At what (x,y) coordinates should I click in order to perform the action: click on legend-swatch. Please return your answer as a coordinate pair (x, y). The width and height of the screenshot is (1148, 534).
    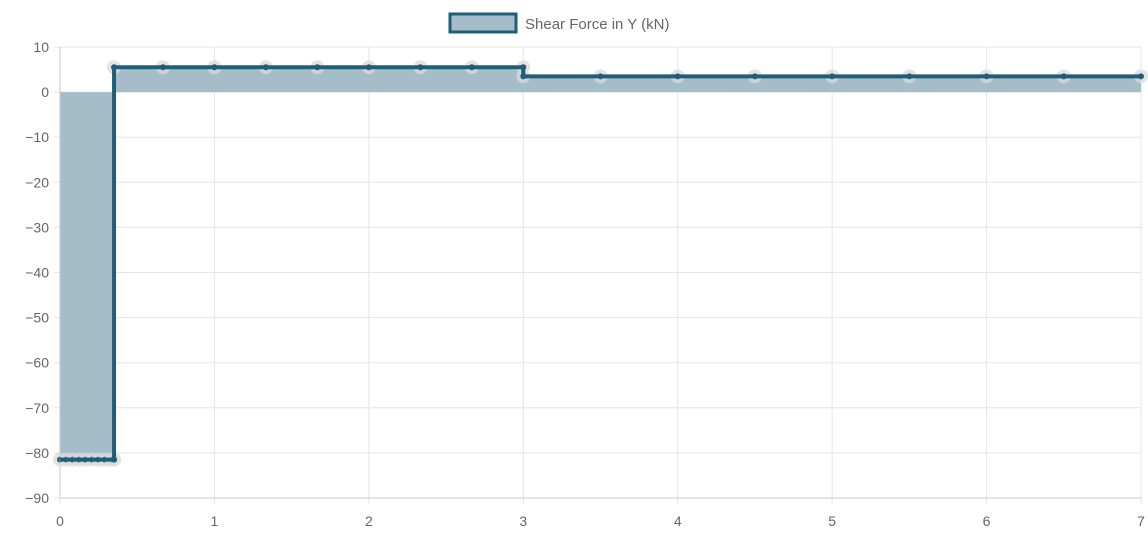
    Looking at the image, I should click on (483, 23).